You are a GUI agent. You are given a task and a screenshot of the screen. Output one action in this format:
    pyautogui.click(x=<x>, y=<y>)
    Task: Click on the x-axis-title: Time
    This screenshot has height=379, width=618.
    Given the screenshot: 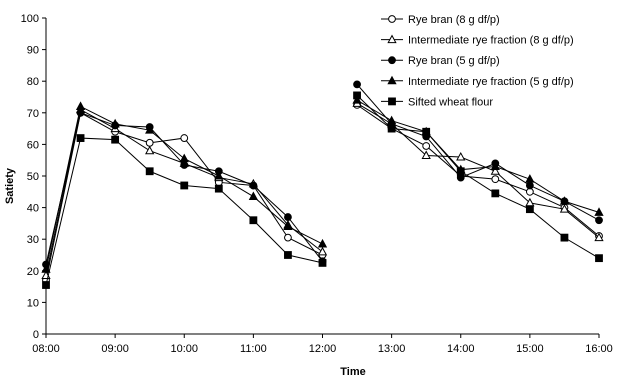 What is the action you would take?
    pyautogui.click(x=352, y=372)
    